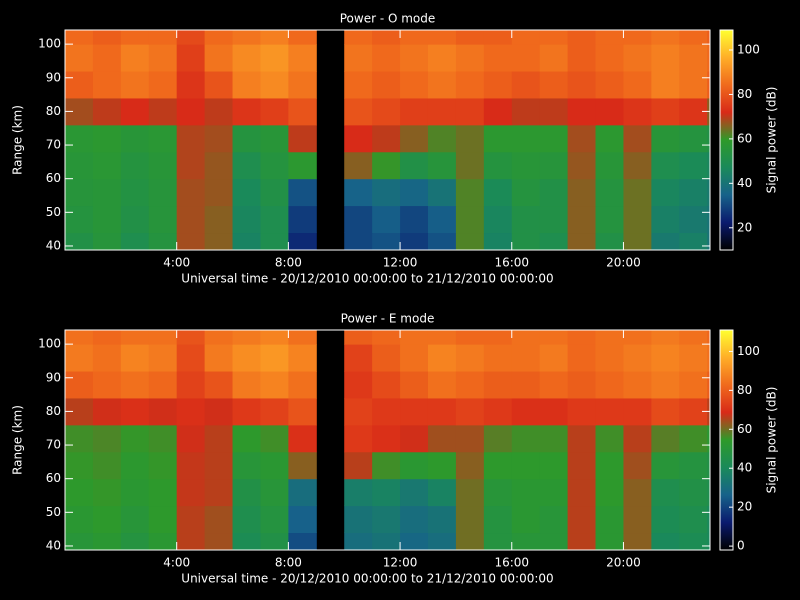 The width and height of the screenshot is (800, 600). I want to click on y-tick-label: 90, so click(53, 377).